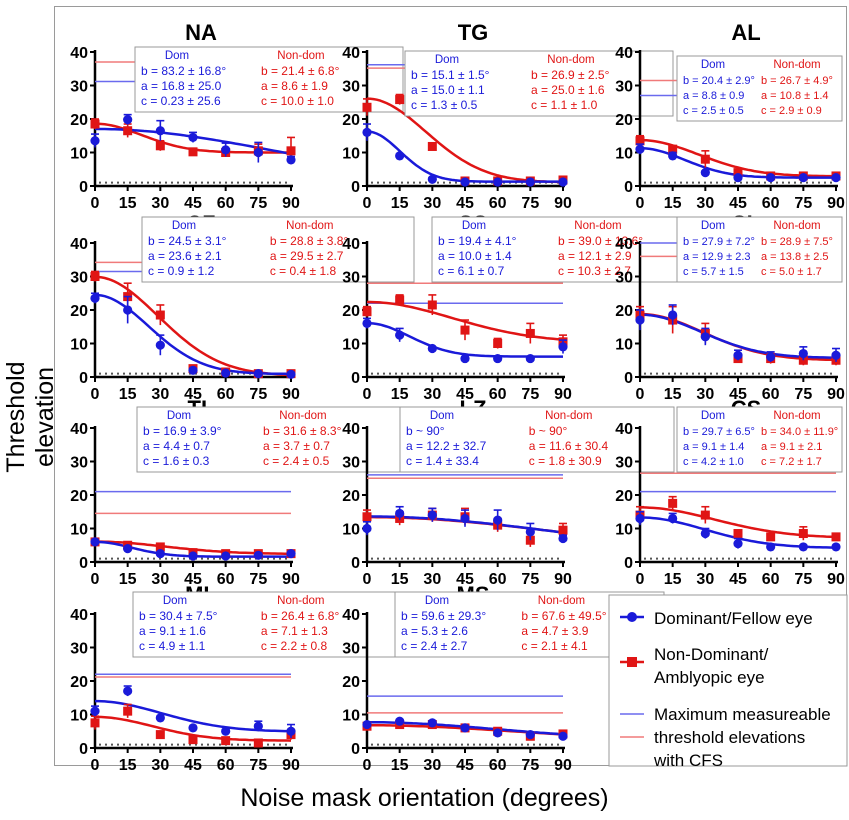 The image size is (849, 820). What do you see at coordinates (294, 646) in the screenshot?
I see `param-nondom: c = 2.2 ± 0.8` at bounding box center [294, 646].